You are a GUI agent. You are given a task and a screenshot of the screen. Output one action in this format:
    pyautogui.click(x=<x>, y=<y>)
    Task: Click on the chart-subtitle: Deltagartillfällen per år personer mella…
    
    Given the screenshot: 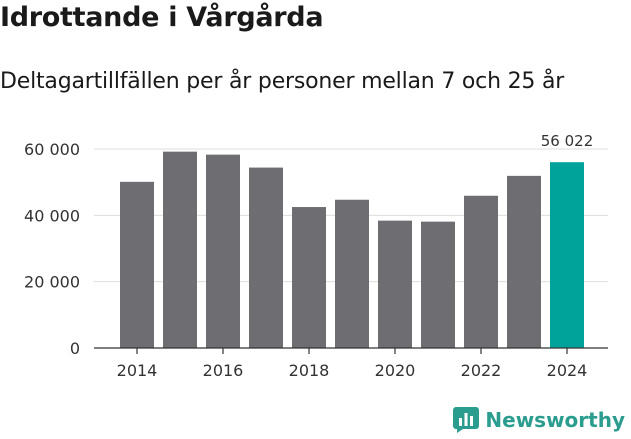 What is the action you would take?
    pyautogui.click(x=282, y=81)
    